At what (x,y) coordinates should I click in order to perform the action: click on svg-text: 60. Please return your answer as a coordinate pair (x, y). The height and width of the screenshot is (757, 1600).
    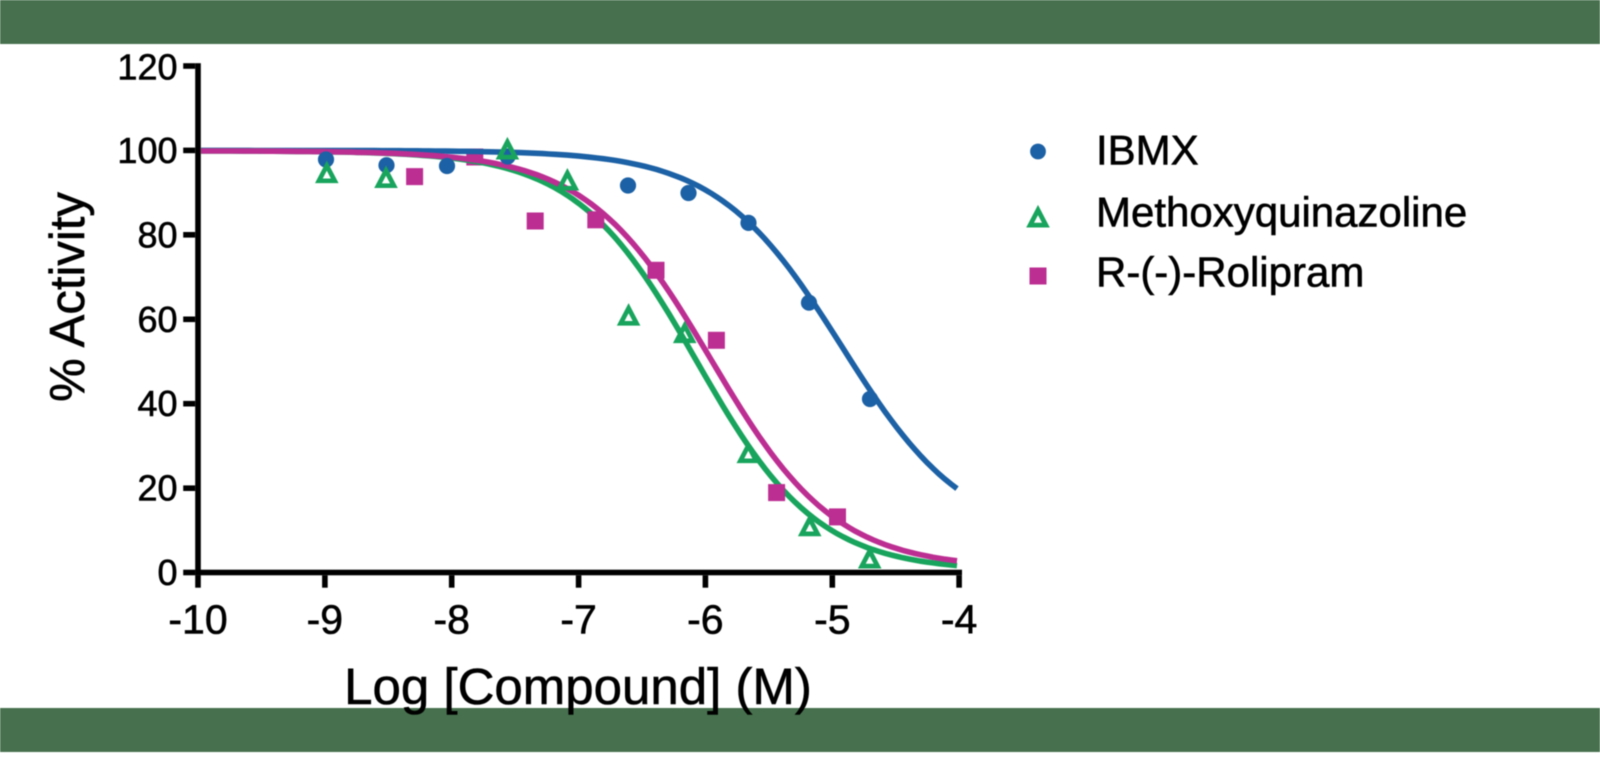
    Looking at the image, I should click on (157, 319).